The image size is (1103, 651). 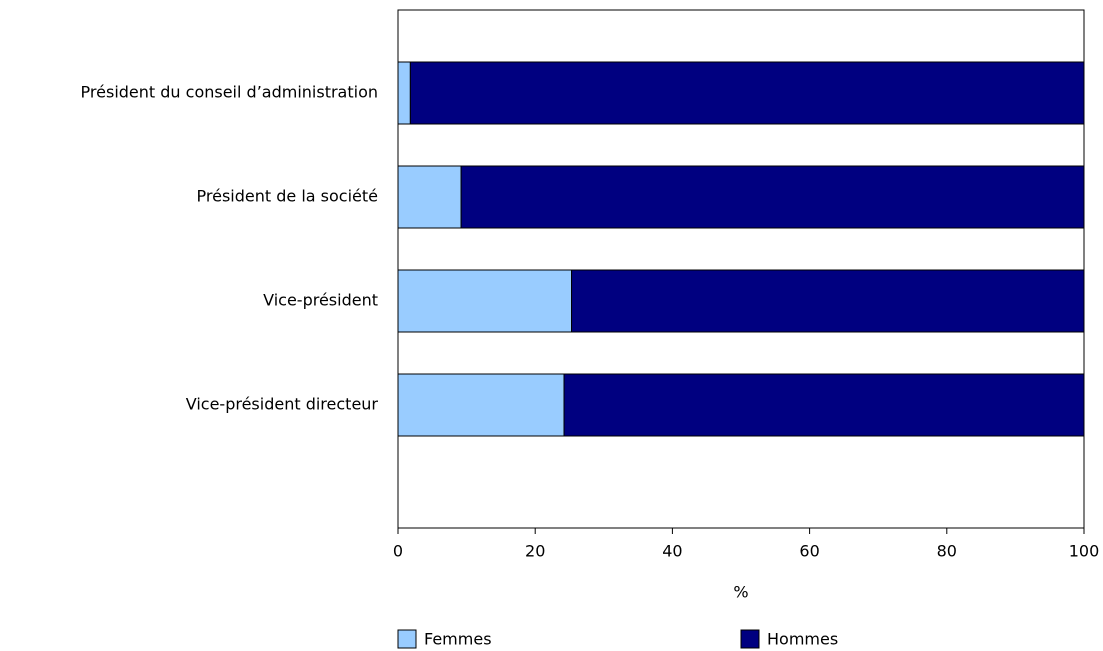 I want to click on x-tick-label: 20, so click(x=535, y=551).